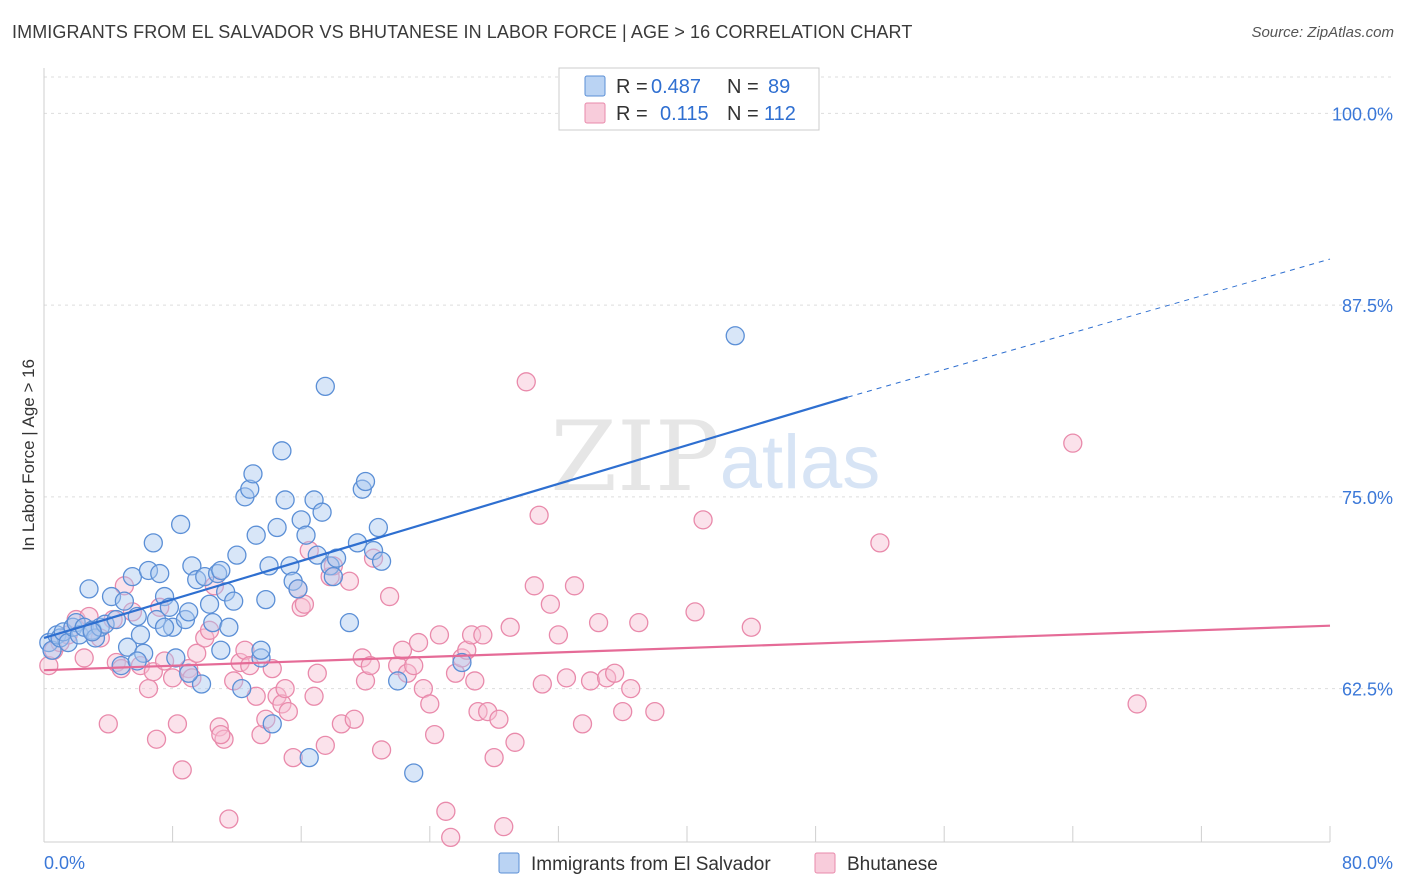 The height and width of the screenshot is (892, 1406). Describe the element at coordinates (718, 863) in the screenshot. I see `bottom-legend: Immigrants from El Salvador Bhutanese` at that location.